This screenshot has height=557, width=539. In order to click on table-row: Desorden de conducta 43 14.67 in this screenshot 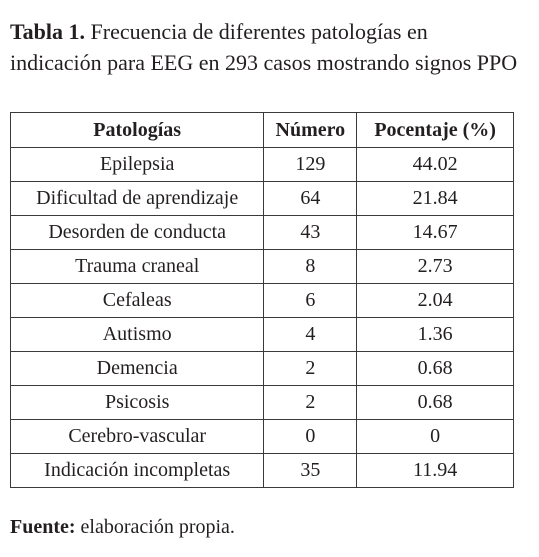, I will do `click(261, 232)`.